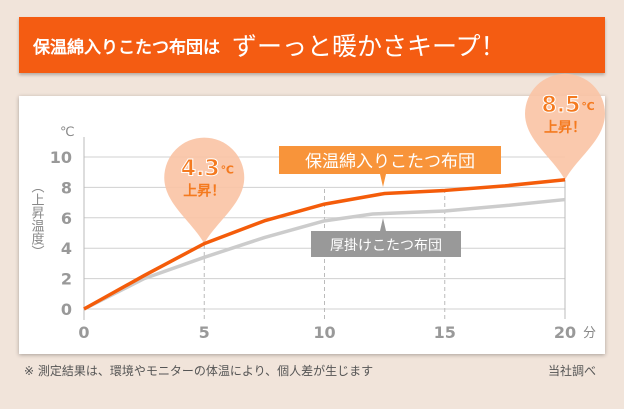 The width and height of the screenshot is (624, 409). What do you see at coordinates (561, 105) in the screenshot?
I see `annotation-value: 8.5` at bounding box center [561, 105].